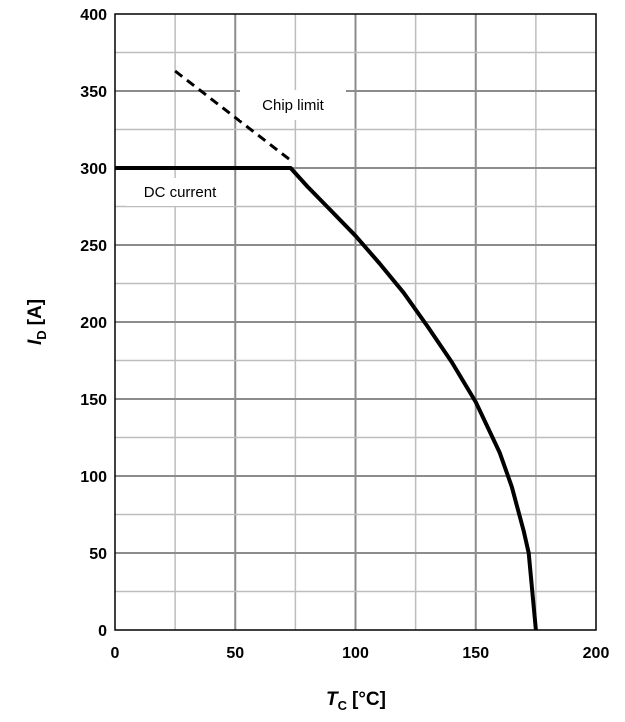  Describe the element at coordinates (93, 323) in the screenshot. I see `y-tick-label-200: 200` at that location.